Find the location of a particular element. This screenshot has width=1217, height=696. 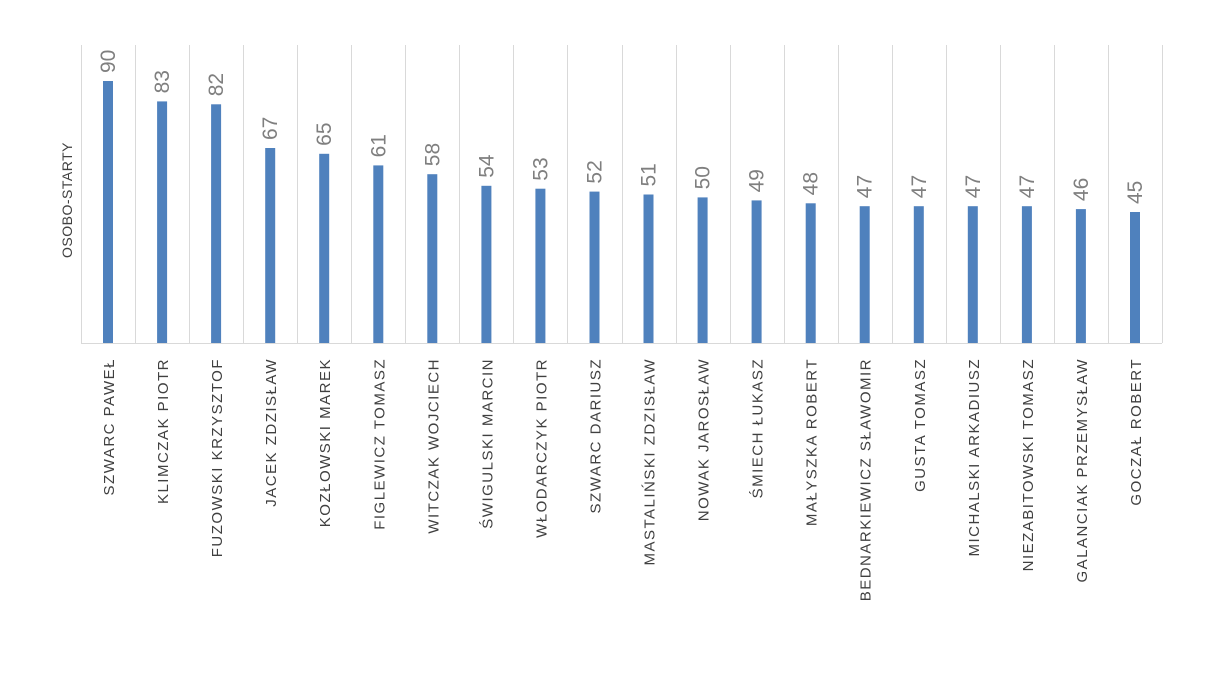

data-label: 61 is located at coordinates (378, 145).